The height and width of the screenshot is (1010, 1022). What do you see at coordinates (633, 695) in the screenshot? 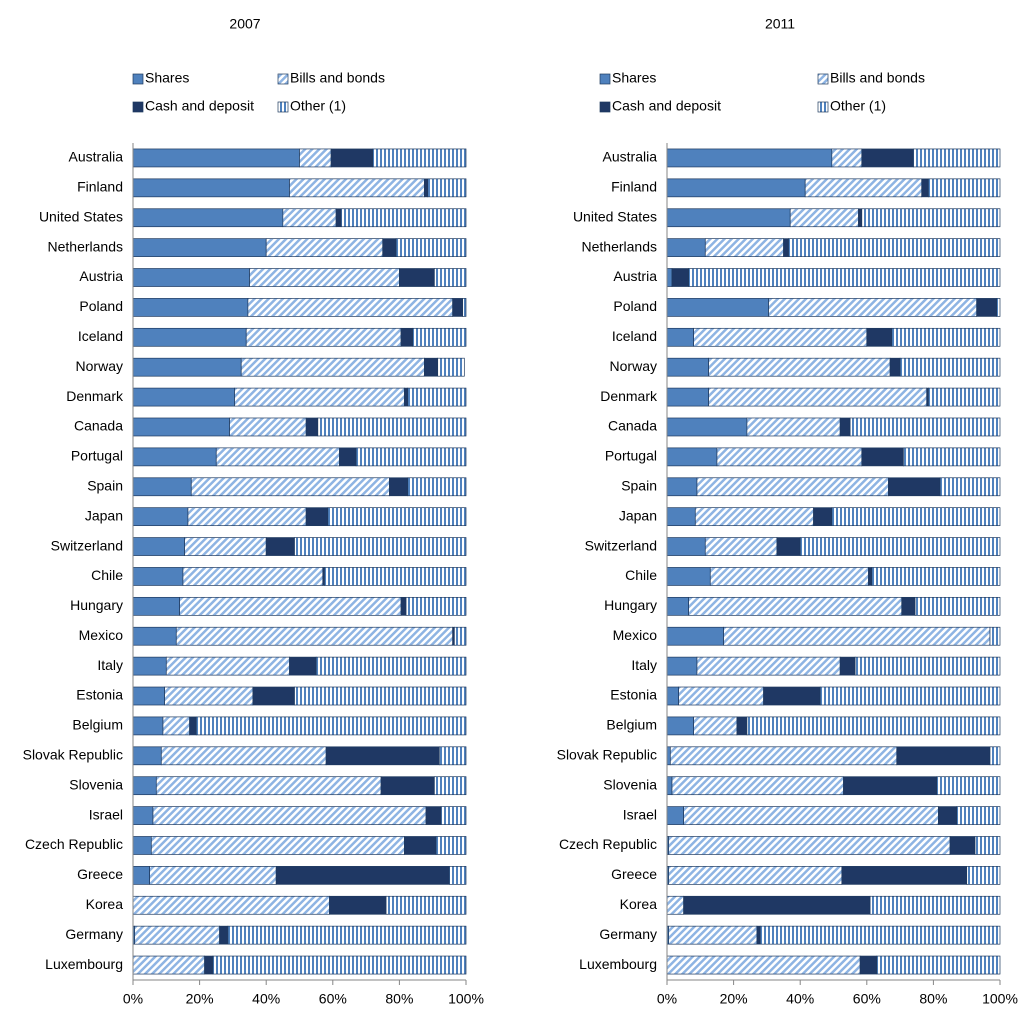
I see `y-tick-label: Estonia` at bounding box center [633, 695].